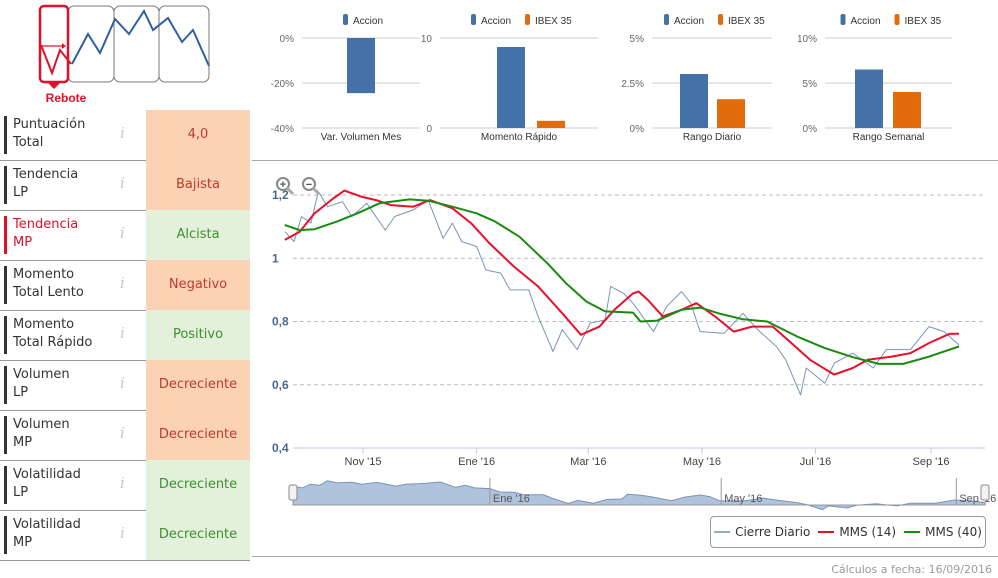 Image resolution: width=998 pixels, height=578 pixels. I want to click on glyph: −, so click(309, 185).